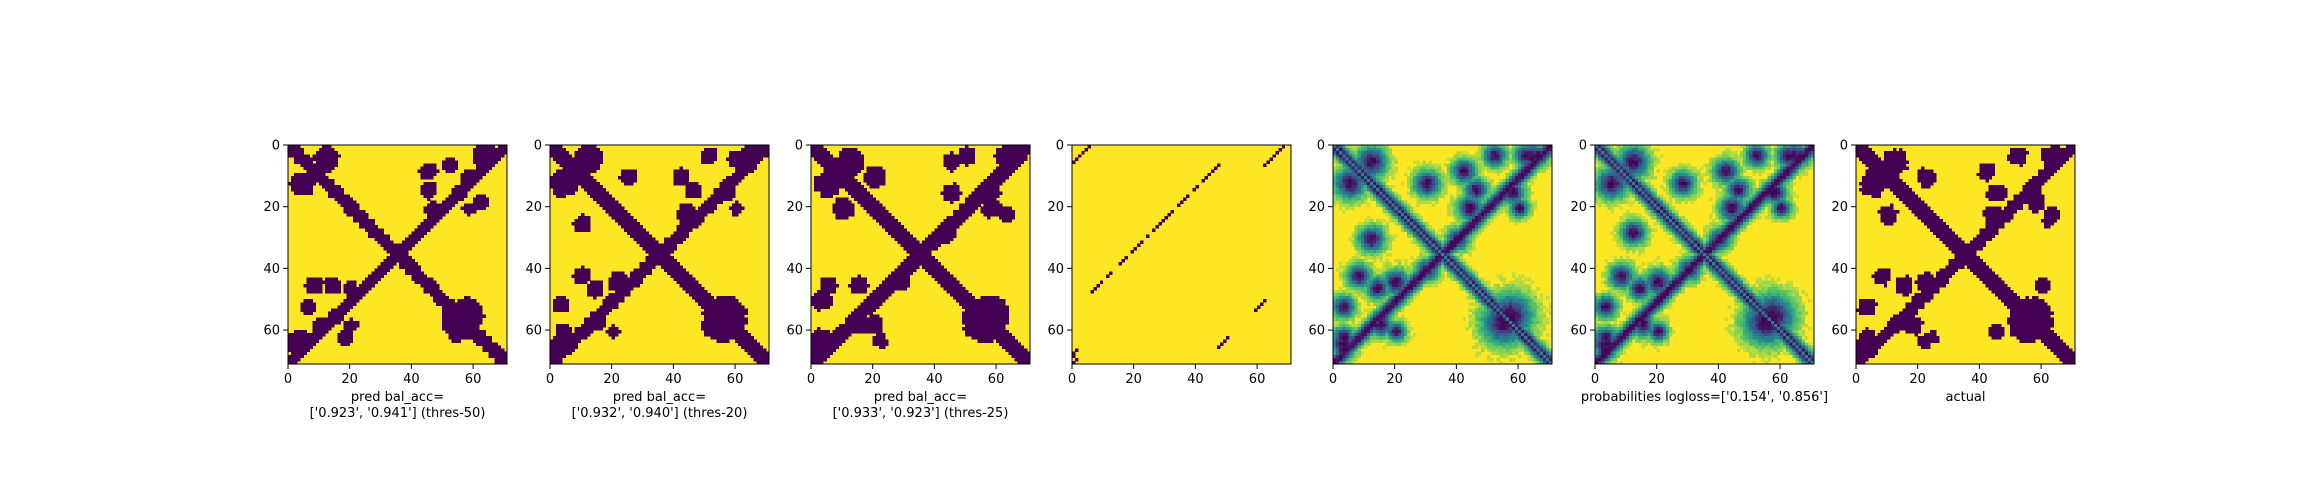  Describe the element at coordinates (398, 413) in the screenshot. I see `panel-caption: ['0.923', '0.941'] (thres-50)` at that location.